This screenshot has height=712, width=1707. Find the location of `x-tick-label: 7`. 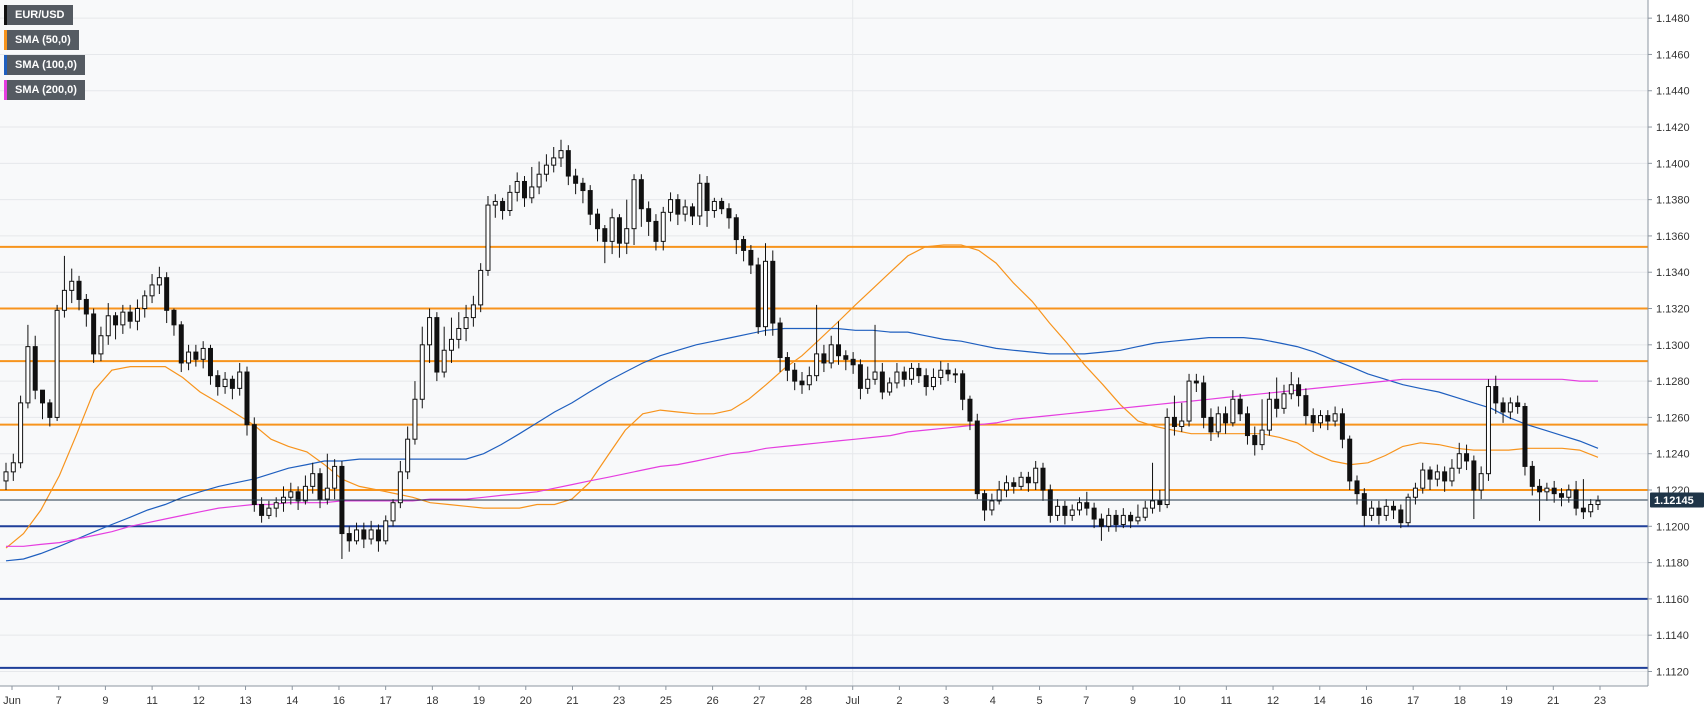

x-tick-label: 7 is located at coordinates (59, 701).